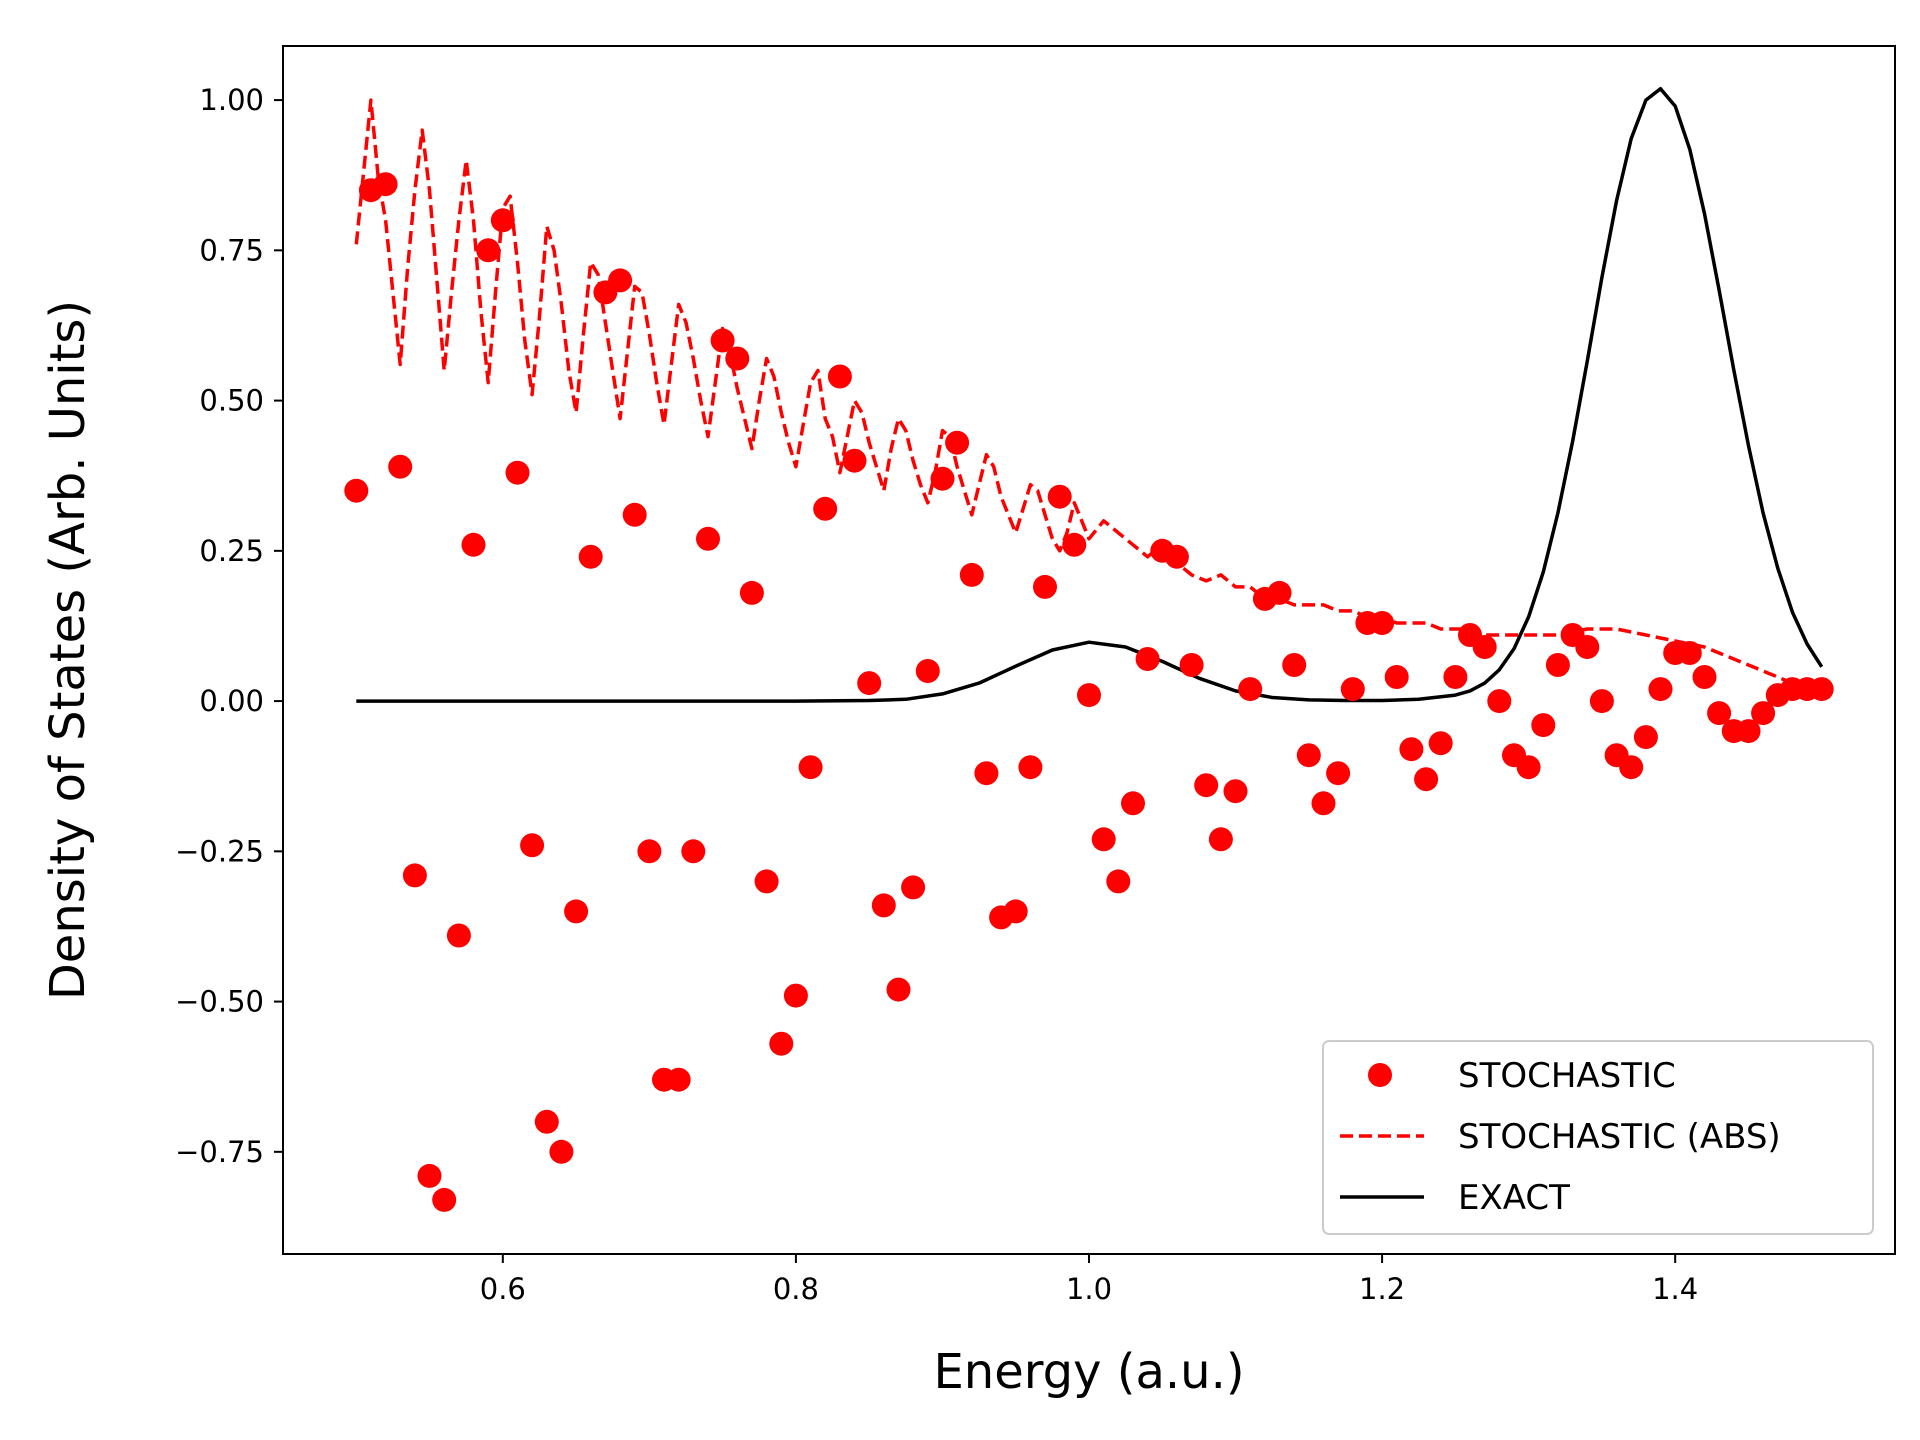 The image size is (1920, 1440). What do you see at coordinates (796, 1289) in the screenshot?
I see `x-tick-label: 0.8` at bounding box center [796, 1289].